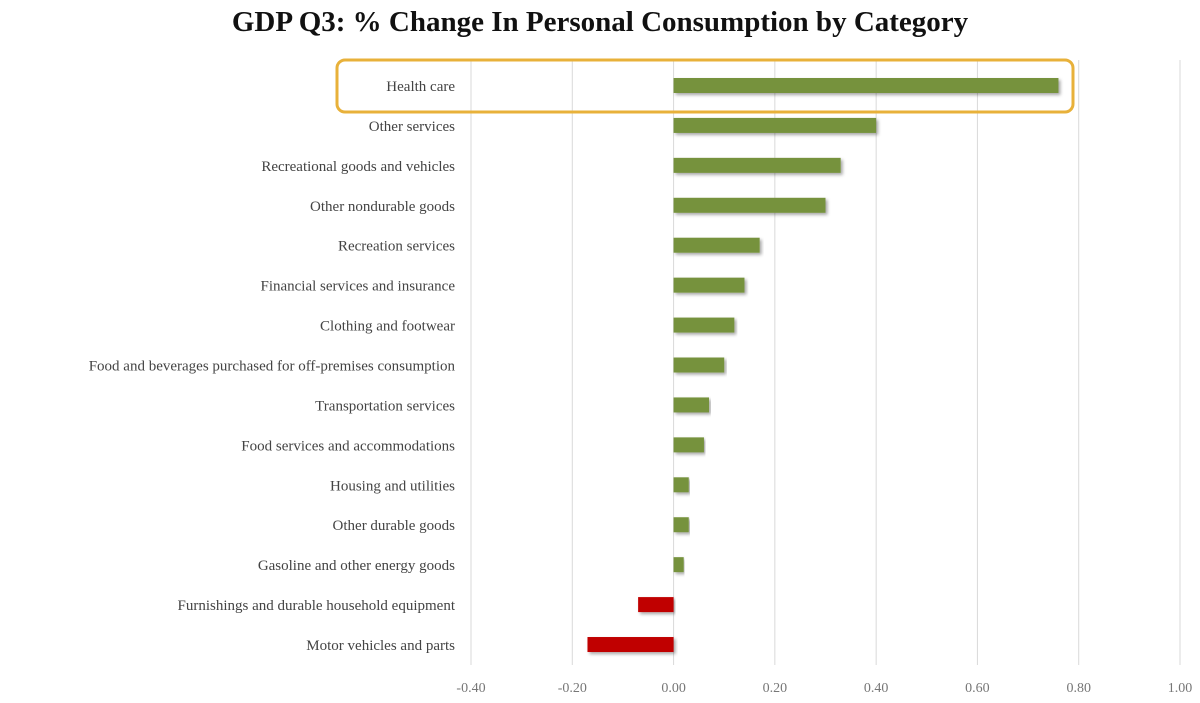  What do you see at coordinates (470, 688) in the screenshot?
I see `x-tick-label: -0.40` at bounding box center [470, 688].